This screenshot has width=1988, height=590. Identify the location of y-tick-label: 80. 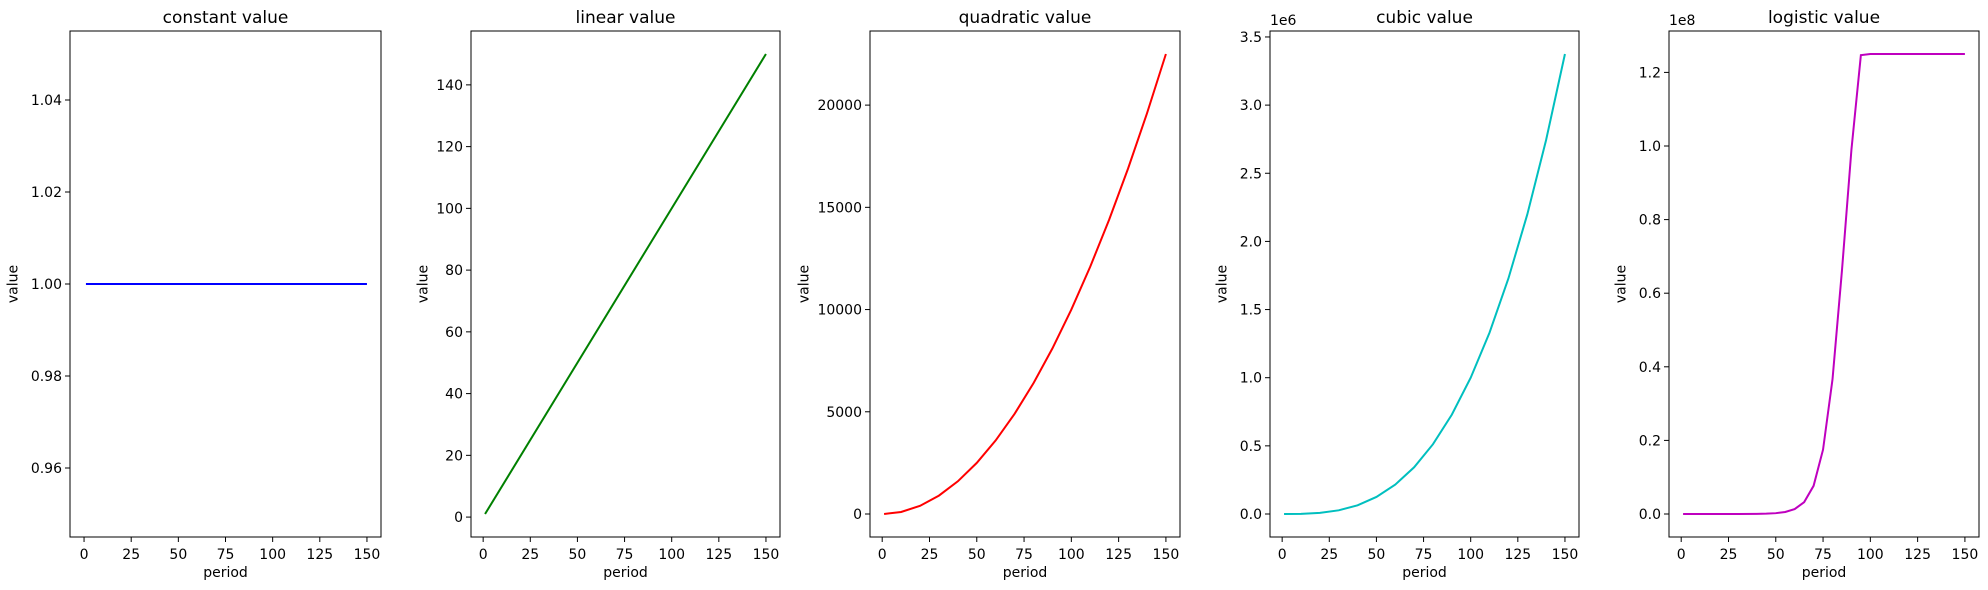
(454, 271).